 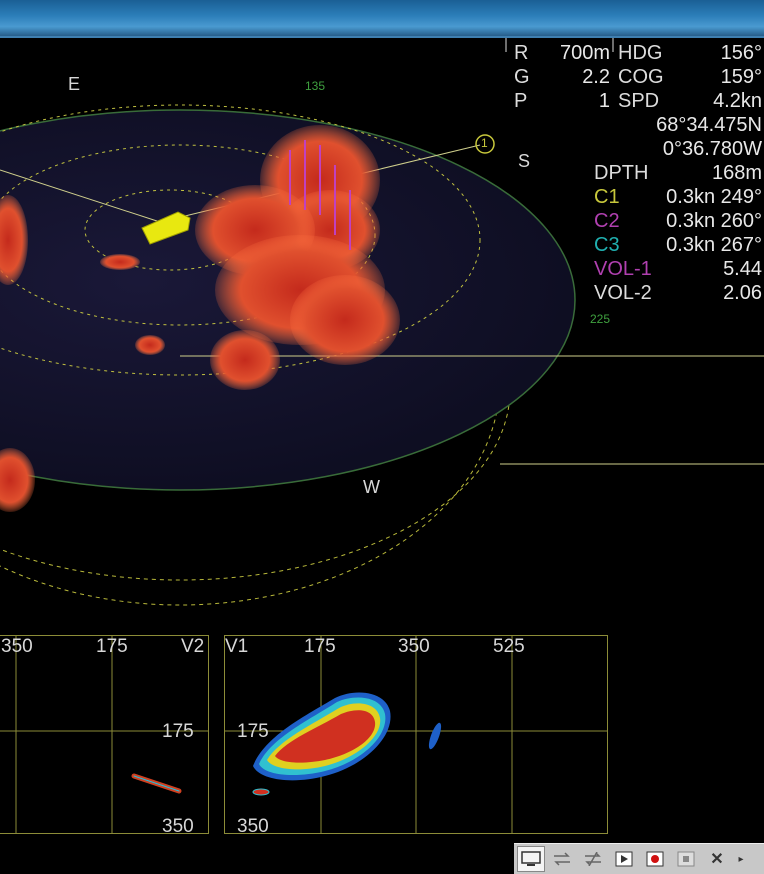 I want to click on monitor-icon, so click(x=531, y=859).